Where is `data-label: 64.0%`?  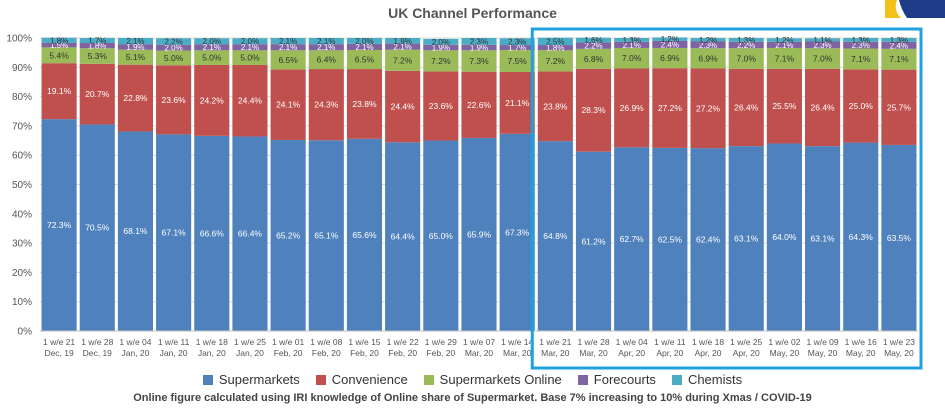
data-label: 64.0% is located at coordinates (784, 237).